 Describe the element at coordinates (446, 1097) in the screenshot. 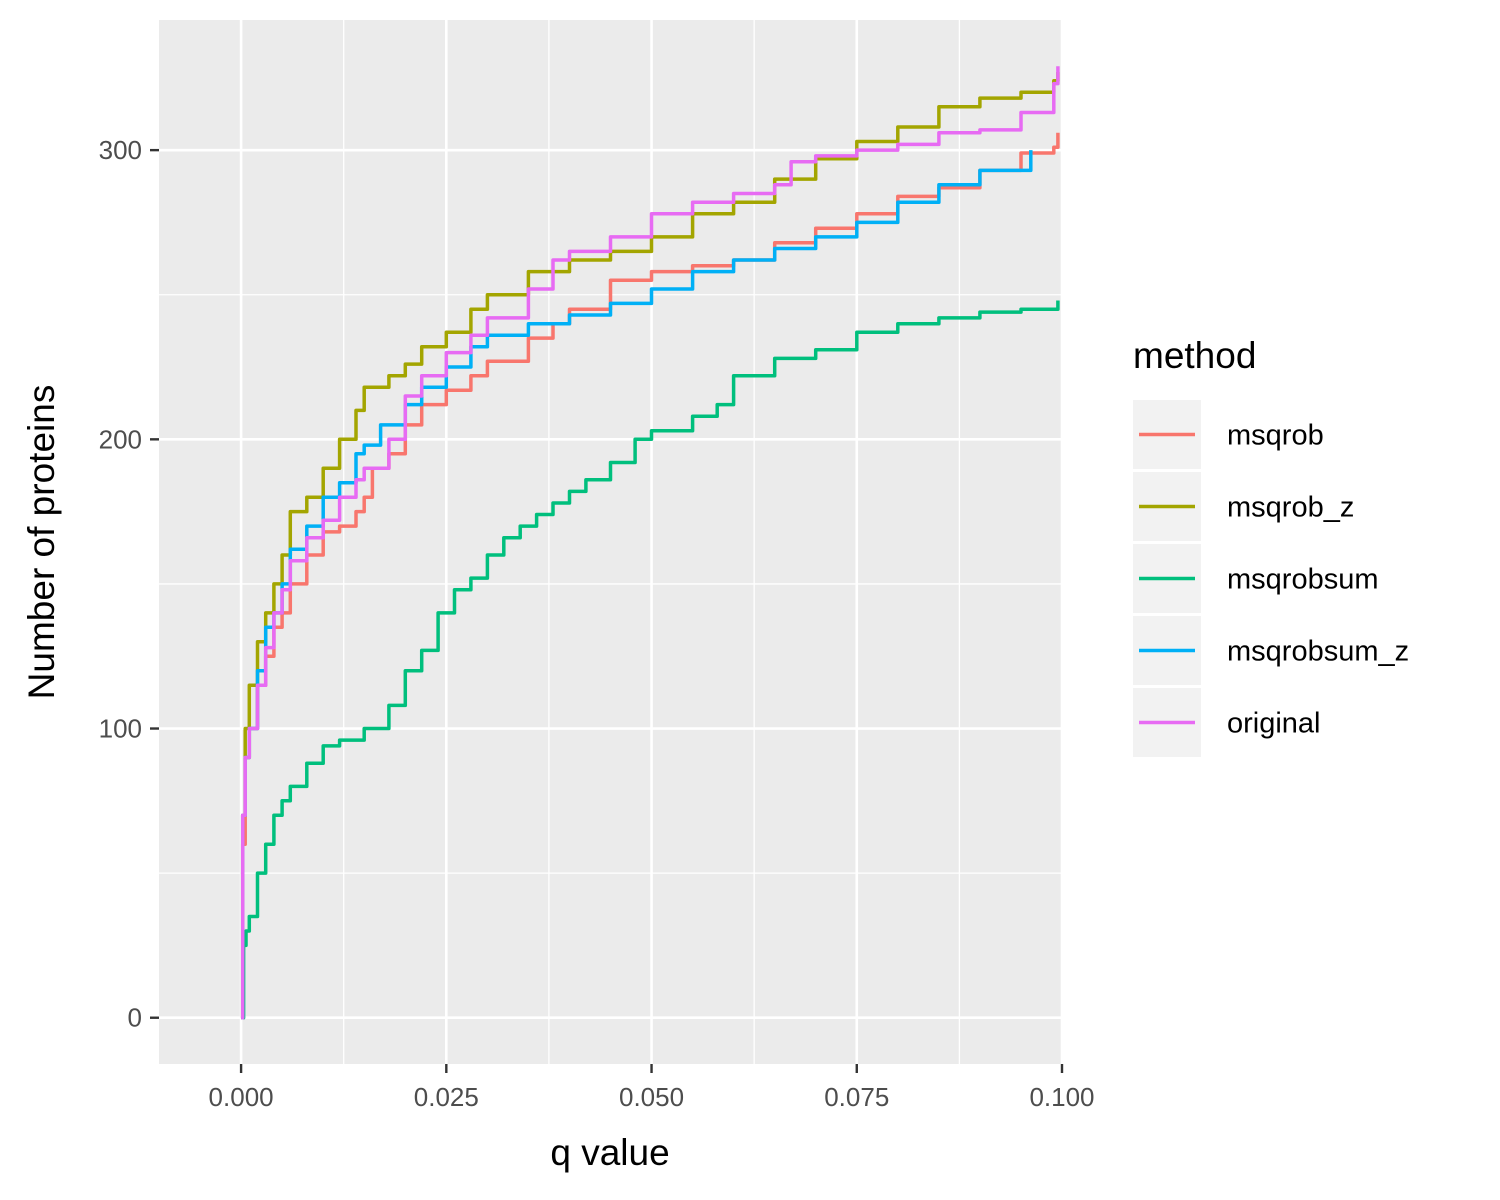

I see `x-tick-label: 0.025` at that location.